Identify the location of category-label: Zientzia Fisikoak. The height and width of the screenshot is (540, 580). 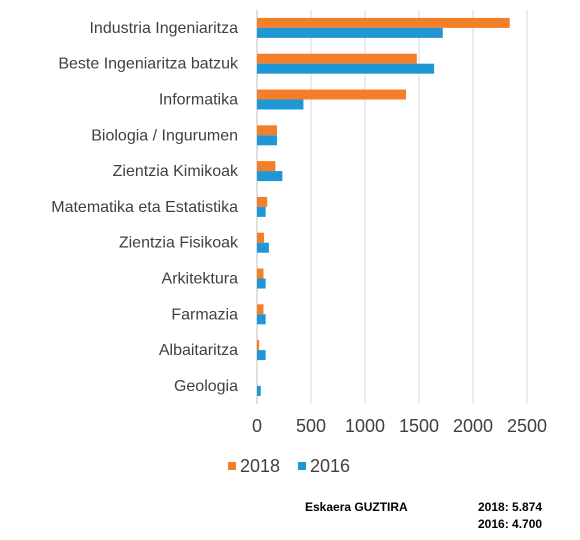
(179, 243).